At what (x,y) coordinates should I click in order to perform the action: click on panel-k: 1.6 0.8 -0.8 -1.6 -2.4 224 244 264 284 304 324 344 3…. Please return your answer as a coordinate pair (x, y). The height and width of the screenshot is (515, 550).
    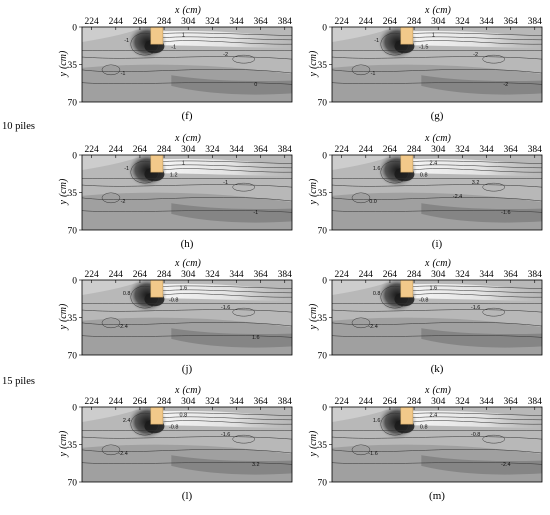
    Looking at the image, I should click on (425, 320).